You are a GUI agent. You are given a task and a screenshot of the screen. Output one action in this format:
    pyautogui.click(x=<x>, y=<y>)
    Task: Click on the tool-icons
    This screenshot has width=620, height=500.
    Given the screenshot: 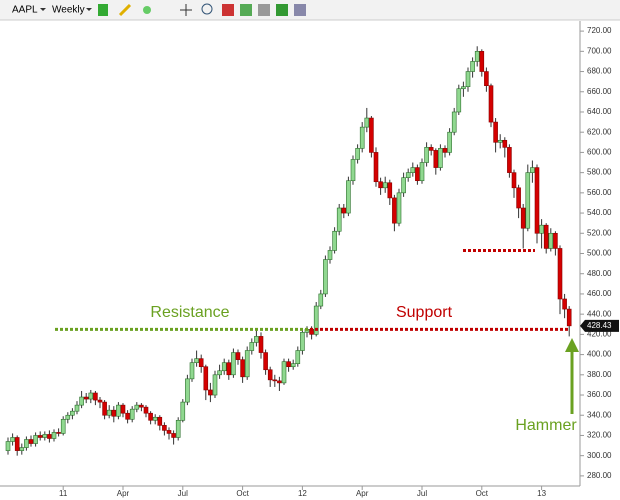 What is the action you would take?
    pyautogui.click(x=202, y=10)
    